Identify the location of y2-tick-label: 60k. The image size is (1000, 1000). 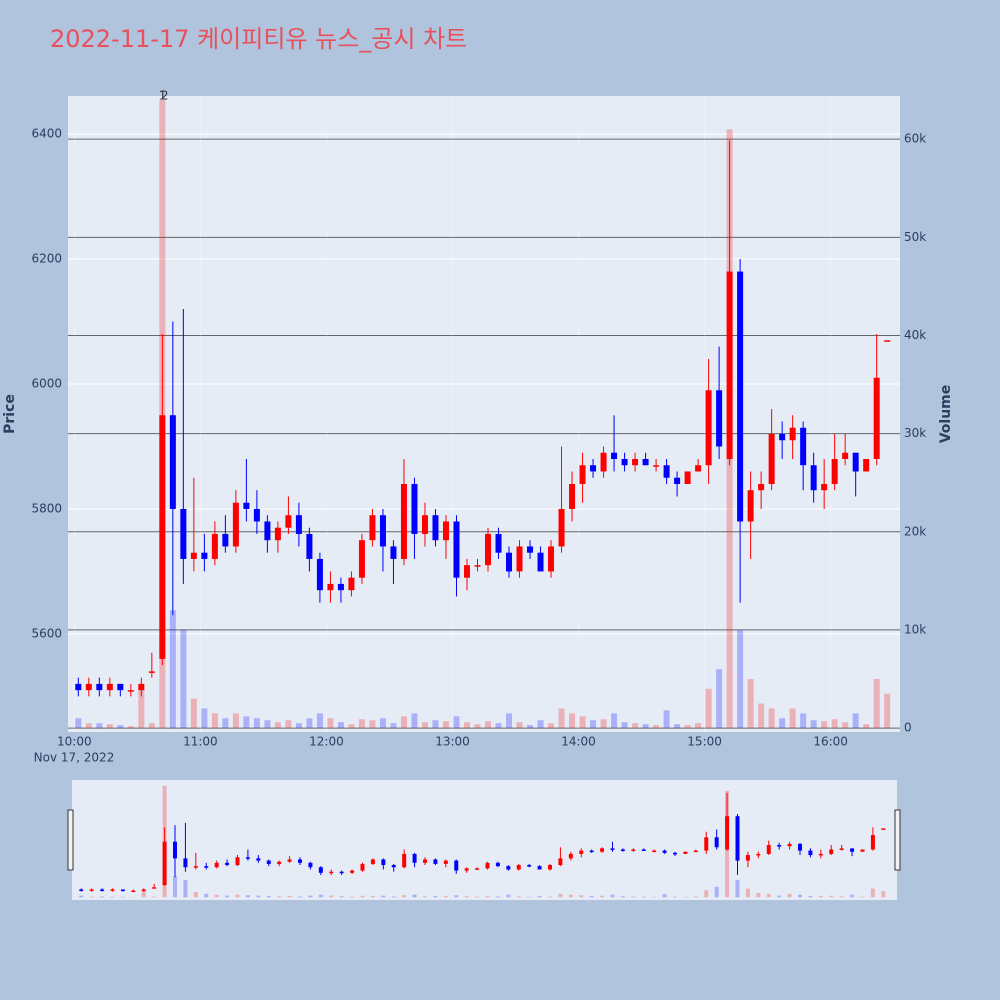
(915, 139).